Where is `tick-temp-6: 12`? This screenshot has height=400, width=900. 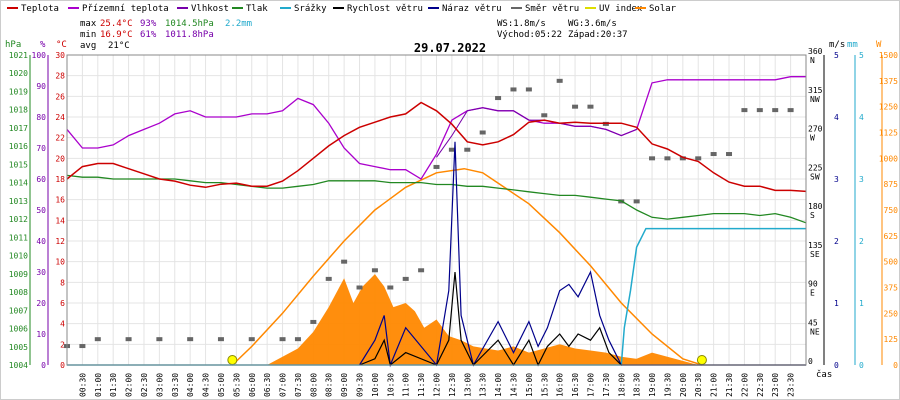
tick-temp-6: 12 is located at coordinates (60, 241).